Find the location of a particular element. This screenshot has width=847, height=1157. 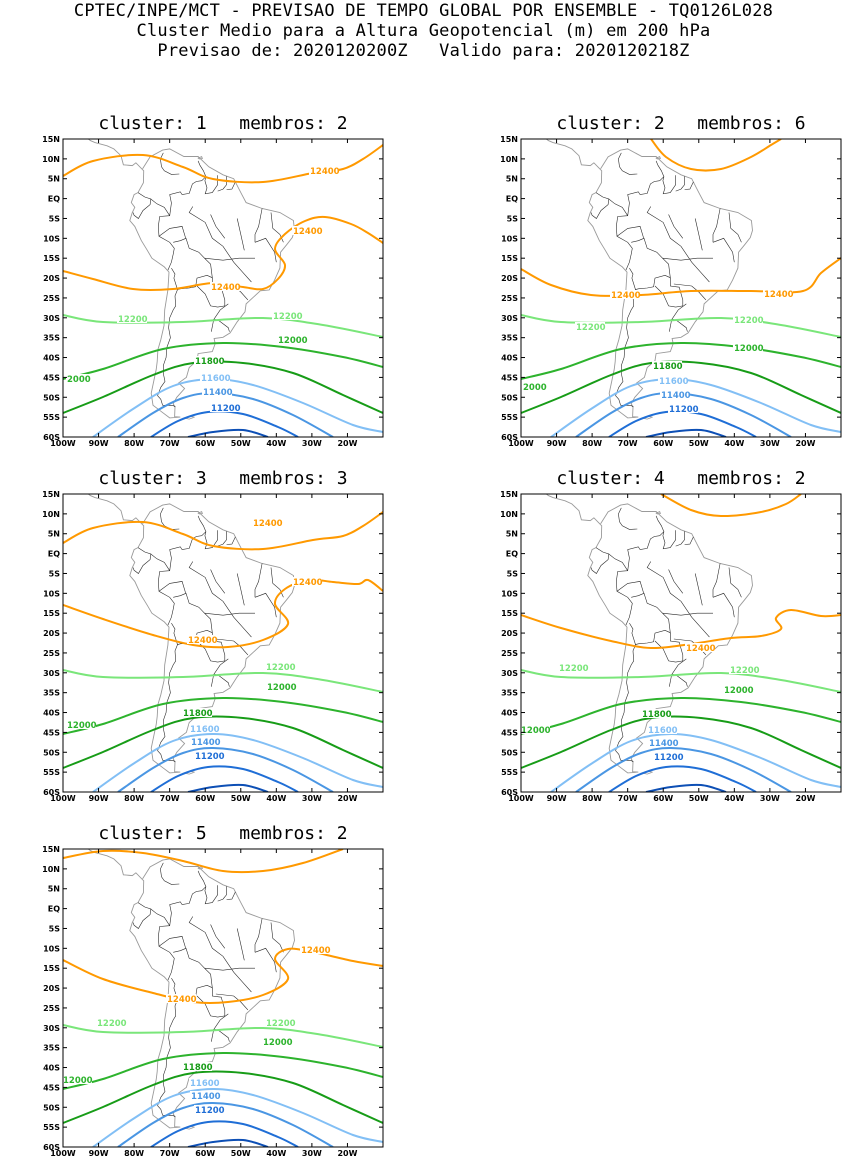

lat-label: 35S is located at coordinates (51, 1048).